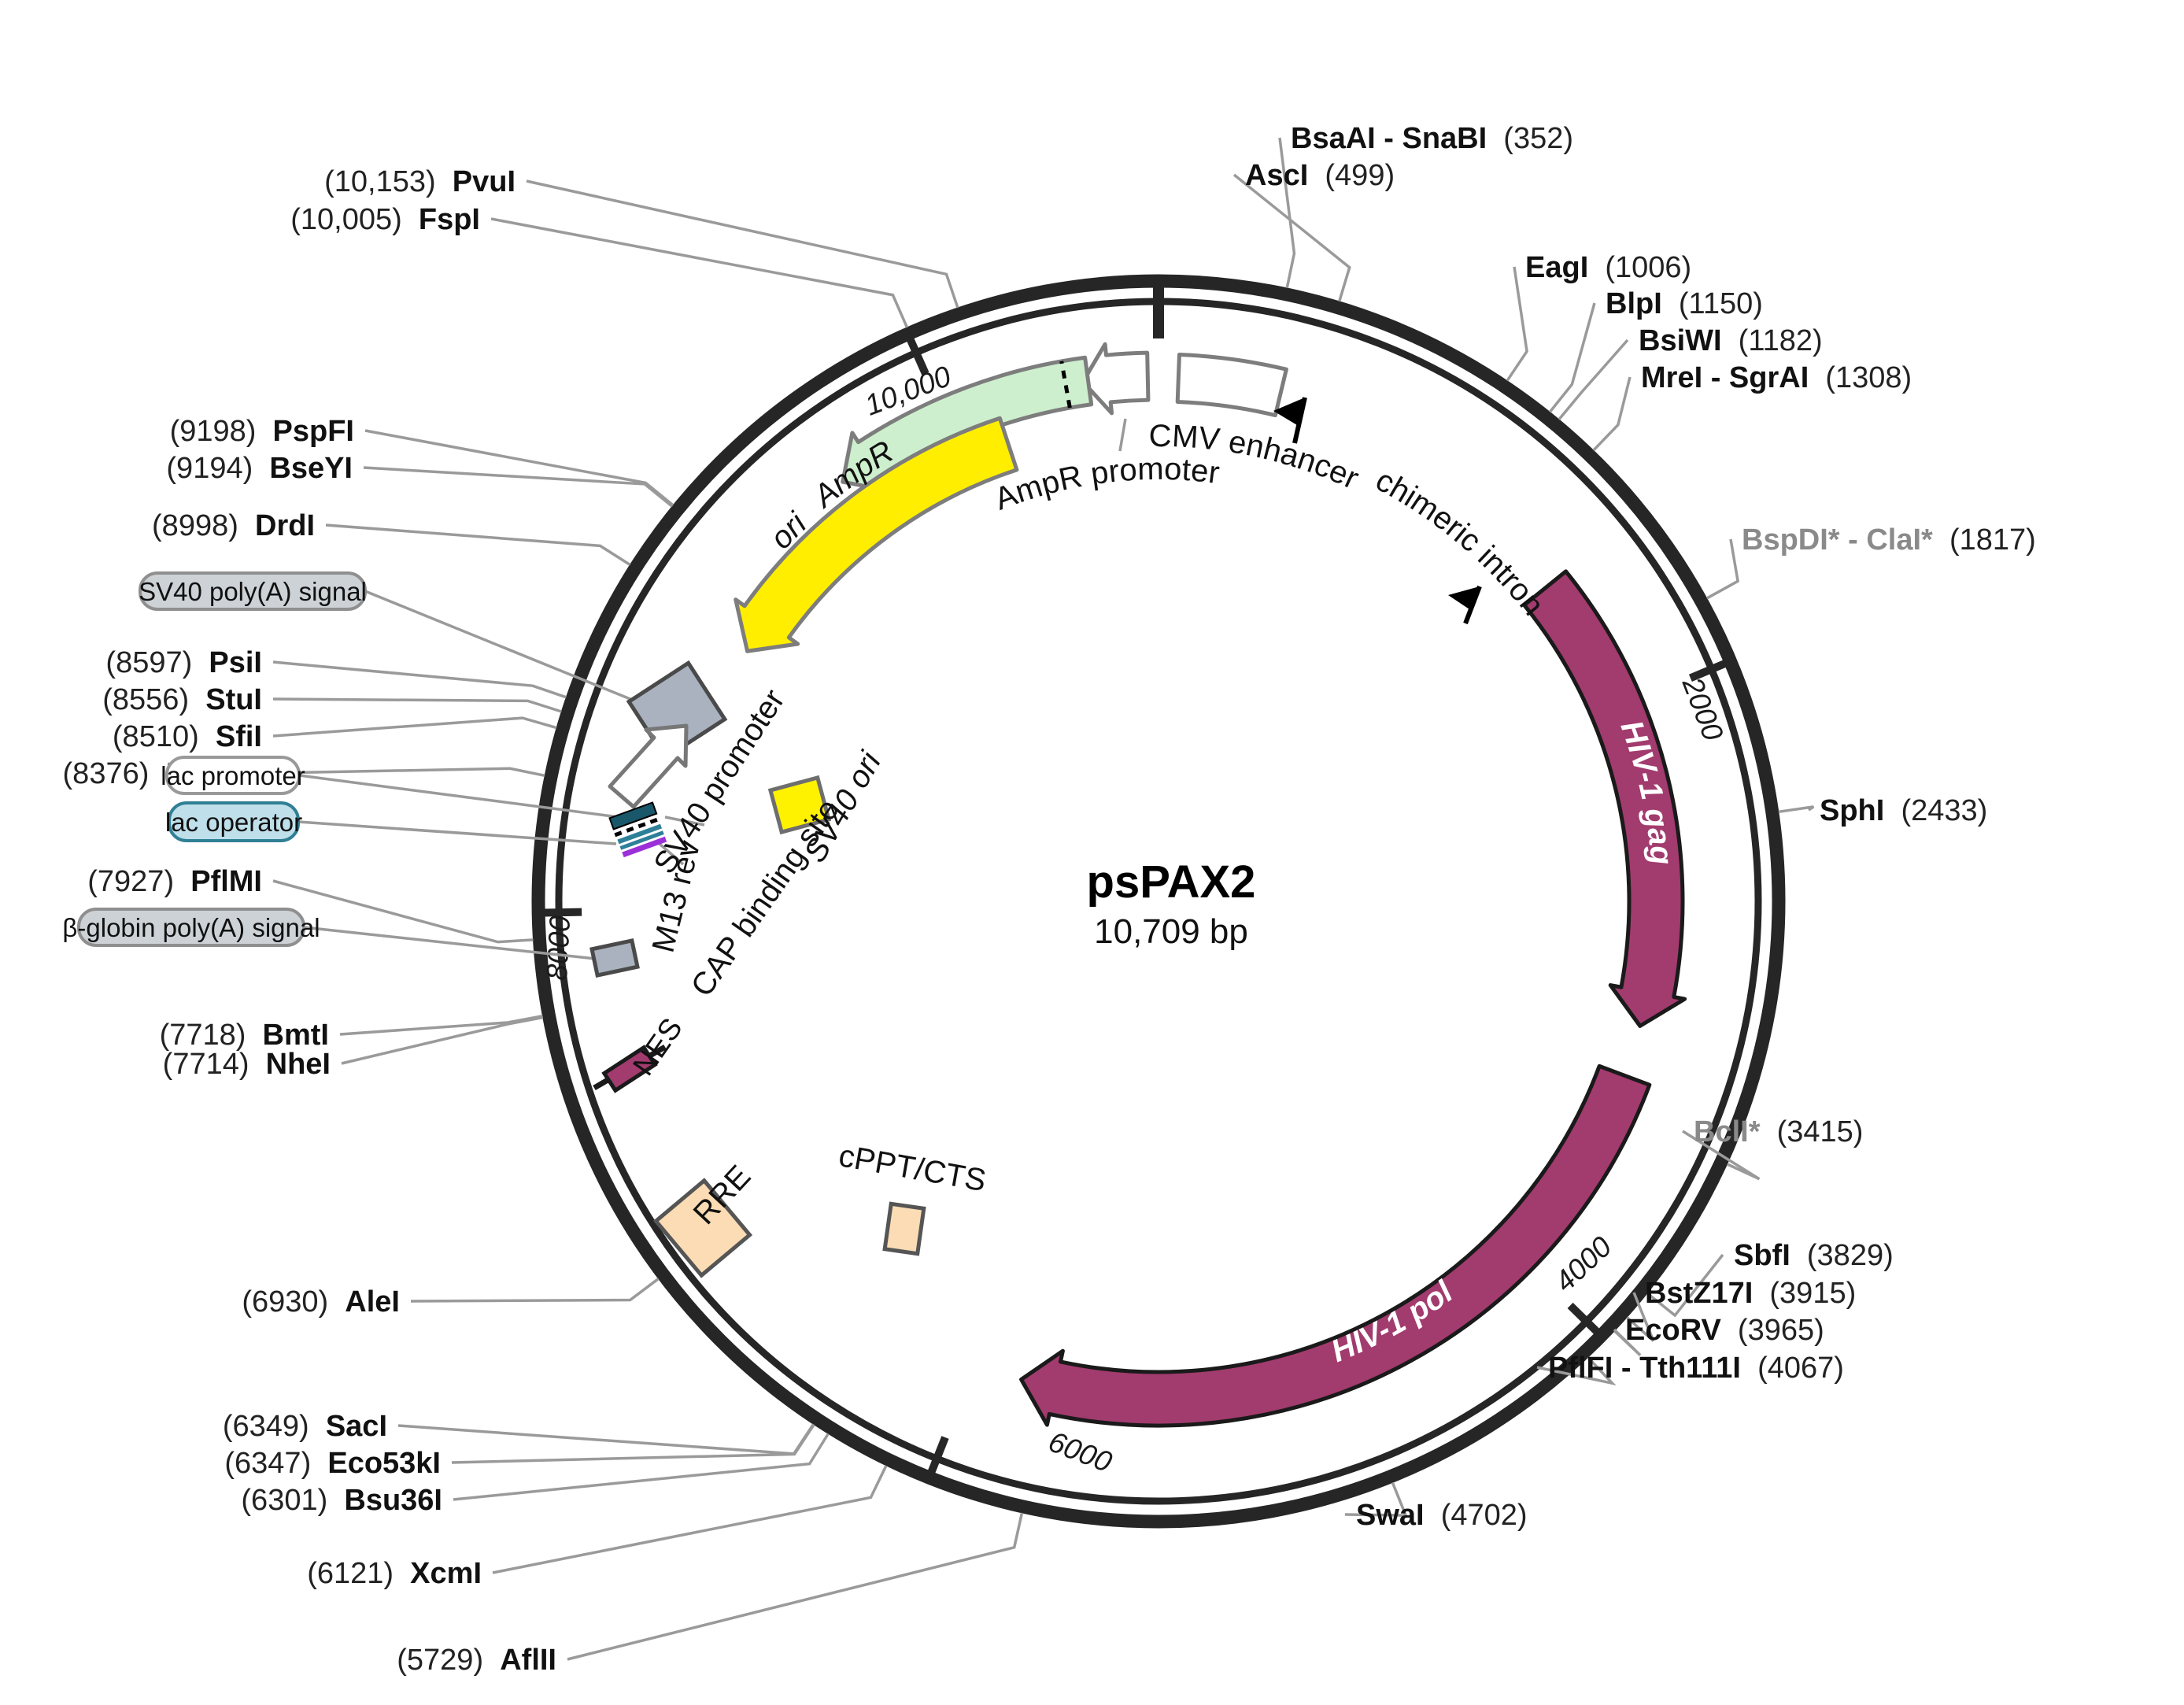 This screenshot has width=2184, height=1705. Describe the element at coordinates (912, 1168) in the screenshot. I see `feature-label-cppt-cts: cPPT/CTS` at that location.